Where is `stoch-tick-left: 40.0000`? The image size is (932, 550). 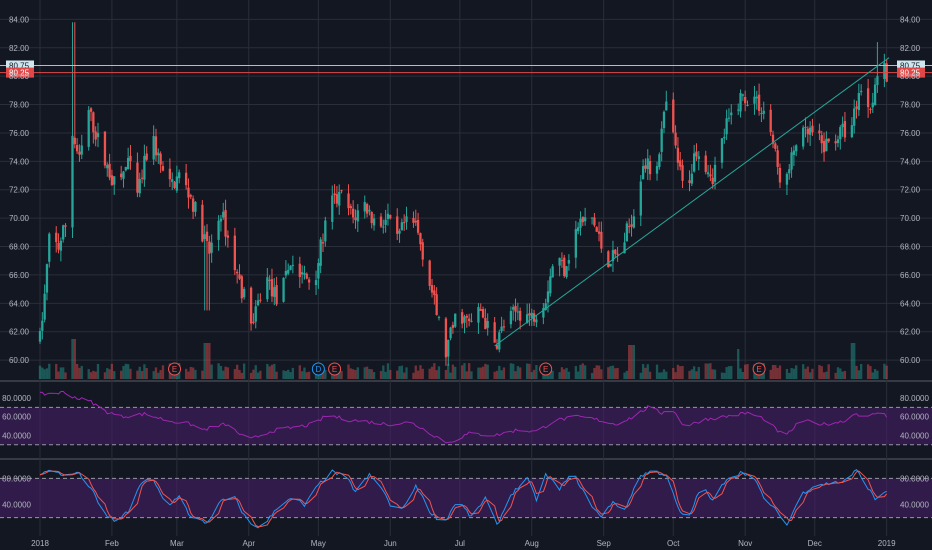
stoch-tick-left: 40.0000 is located at coordinates (16, 505).